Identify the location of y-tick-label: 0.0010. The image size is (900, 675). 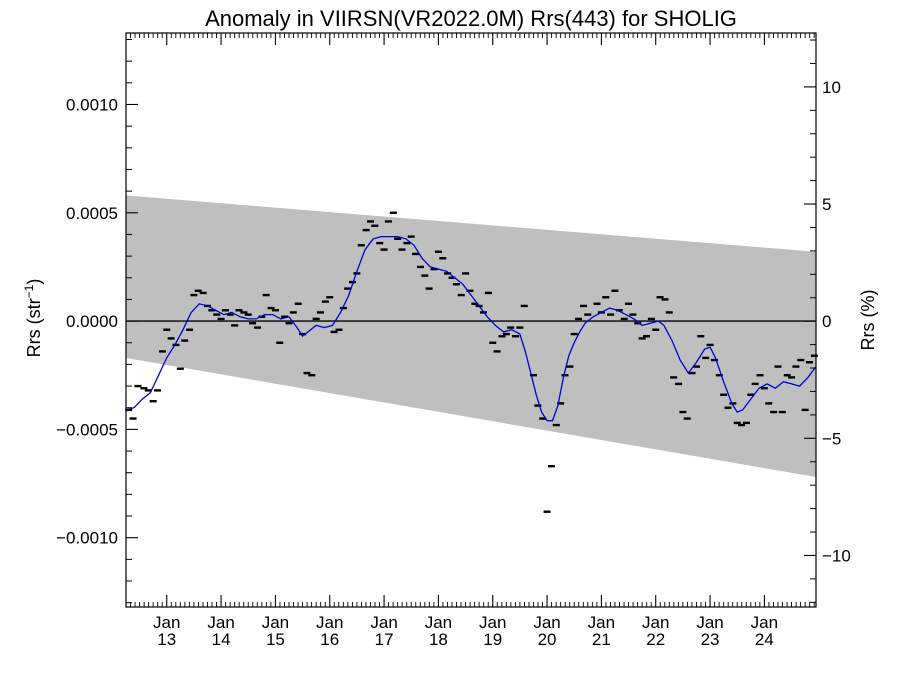
(92, 104).